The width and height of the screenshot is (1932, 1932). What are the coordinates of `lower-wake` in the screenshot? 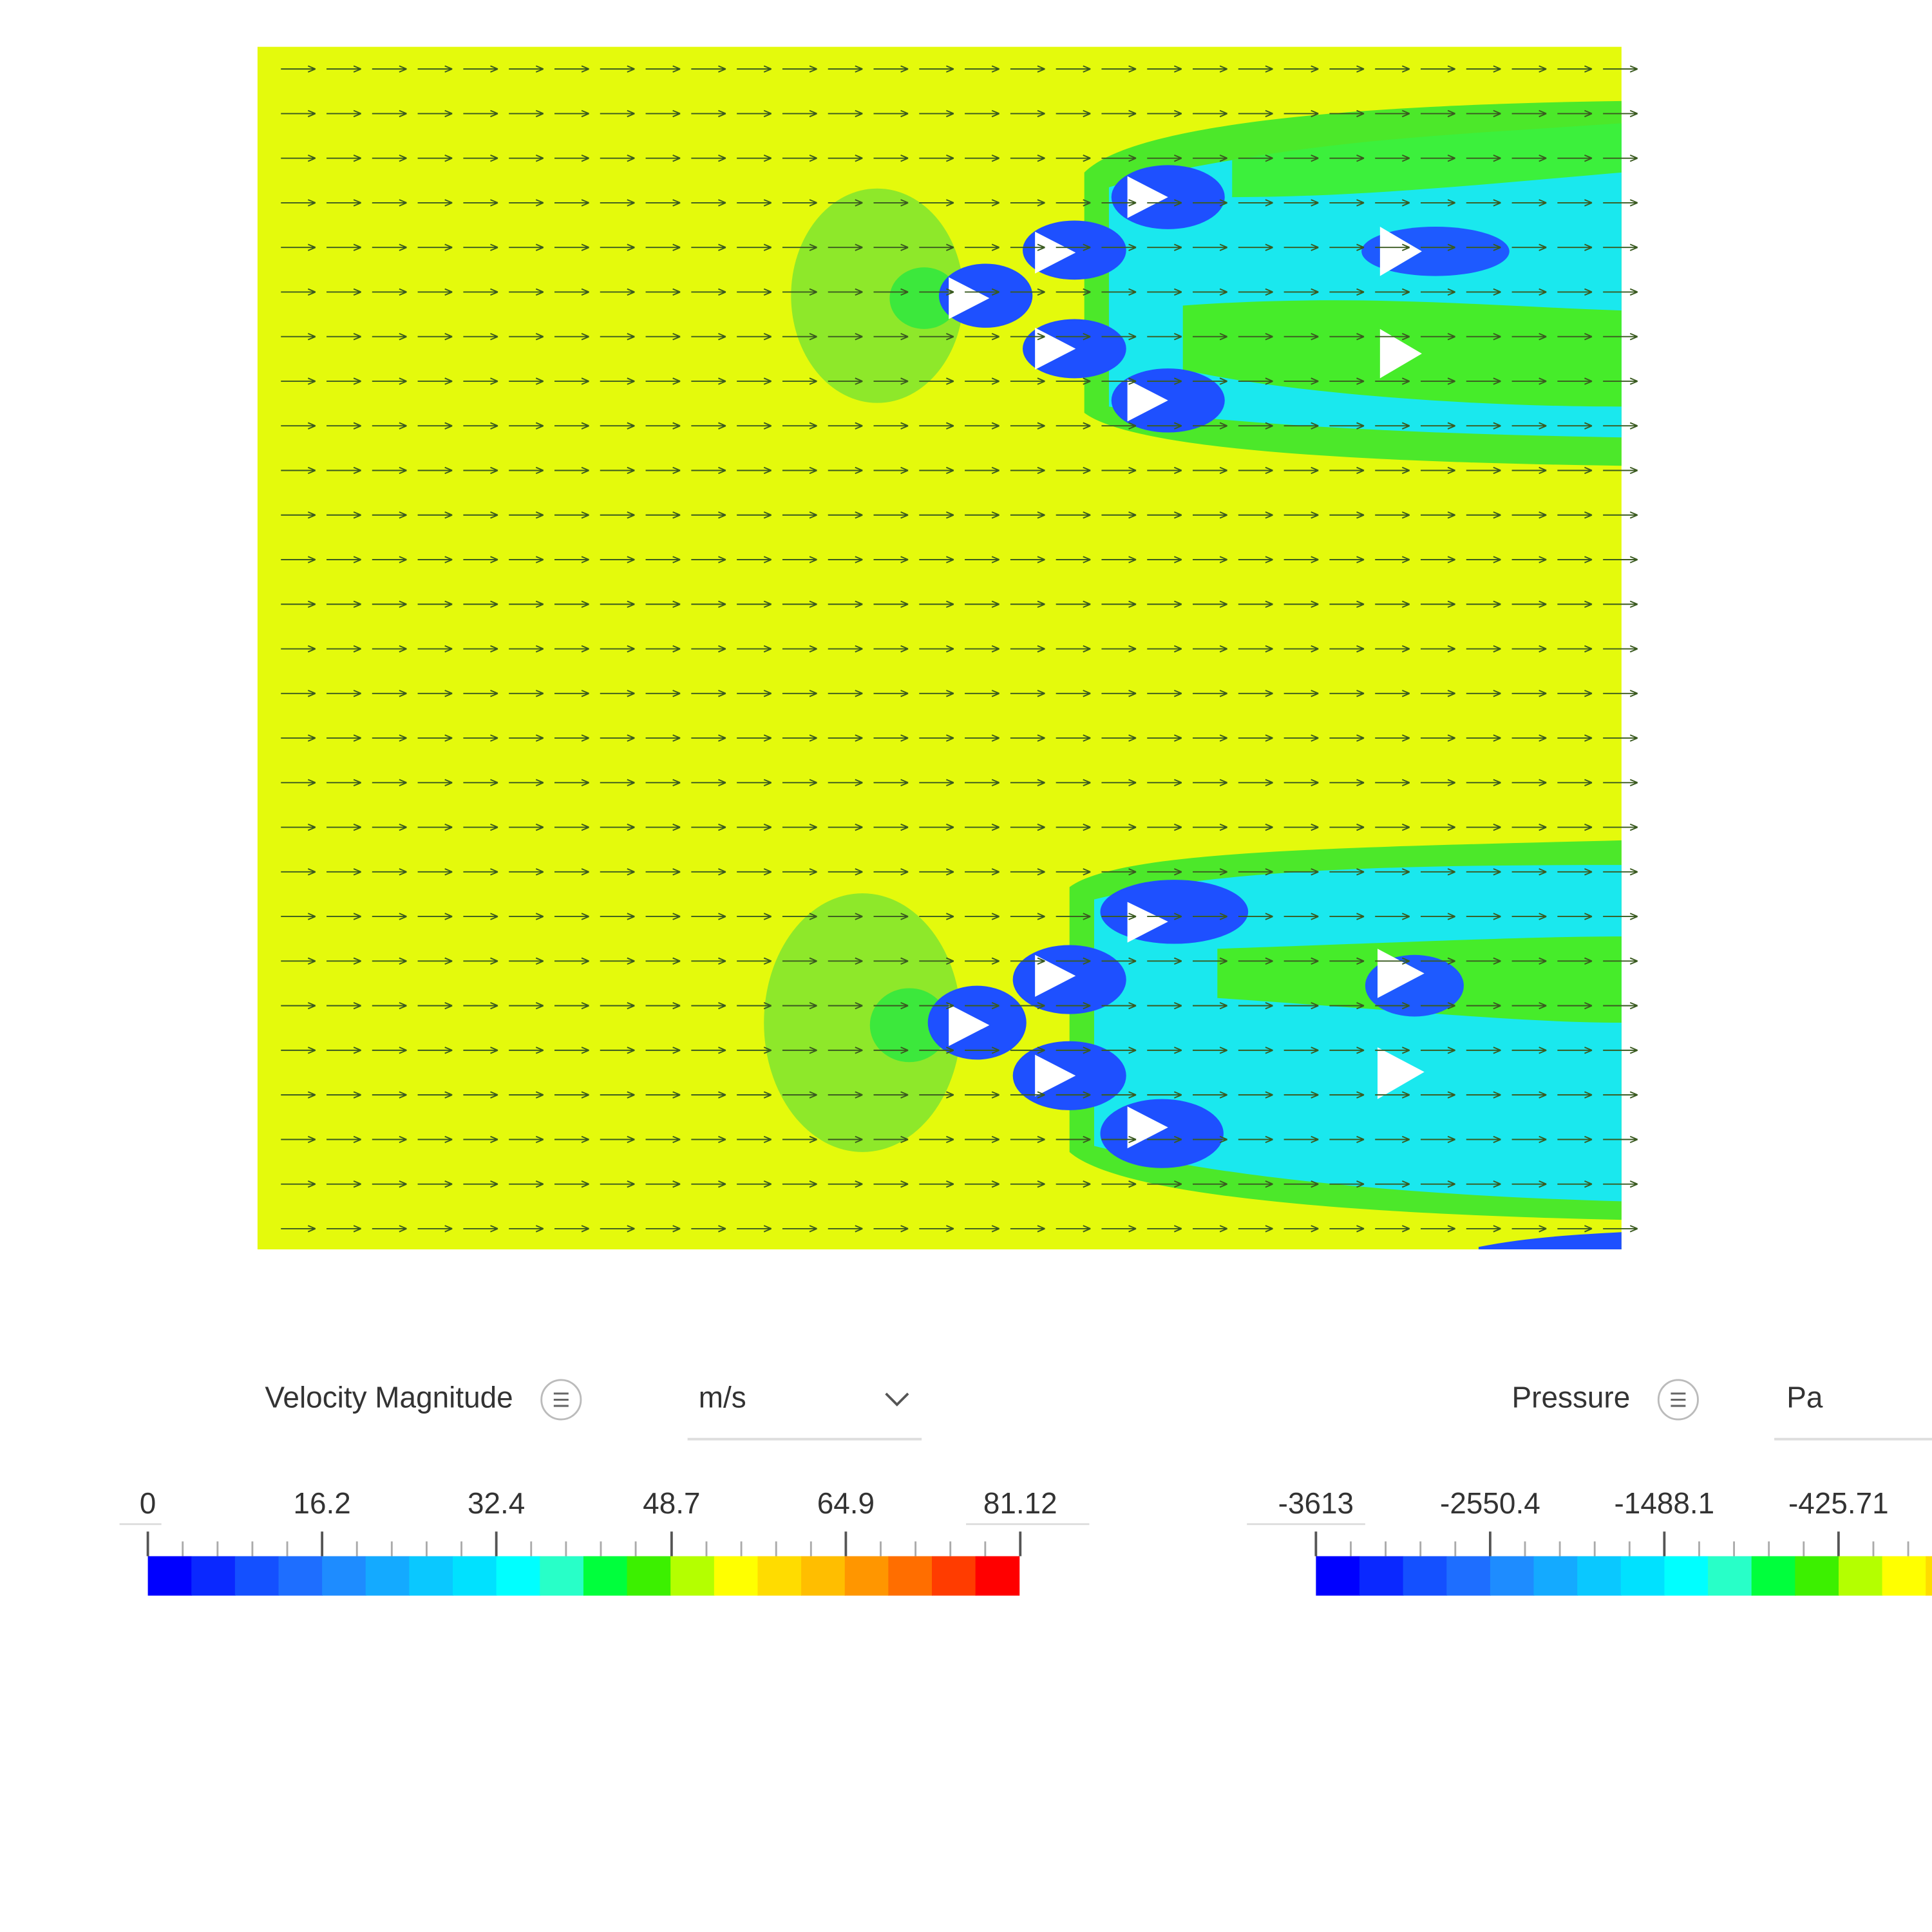 It's located at (1193, 1030).